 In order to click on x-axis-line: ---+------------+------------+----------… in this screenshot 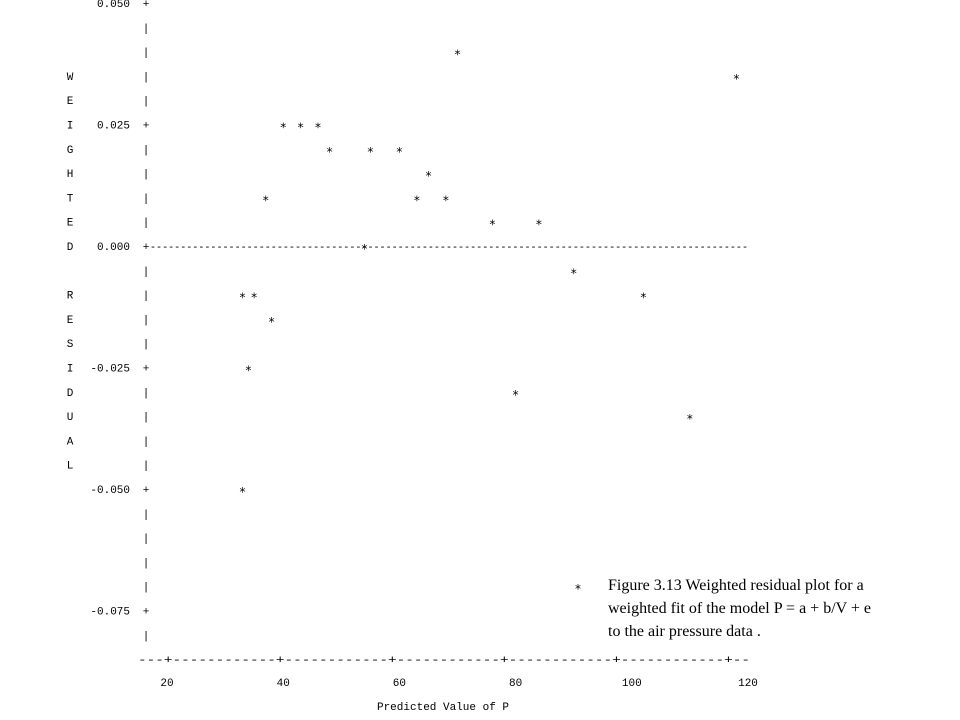, I will do `click(444, 661)`.